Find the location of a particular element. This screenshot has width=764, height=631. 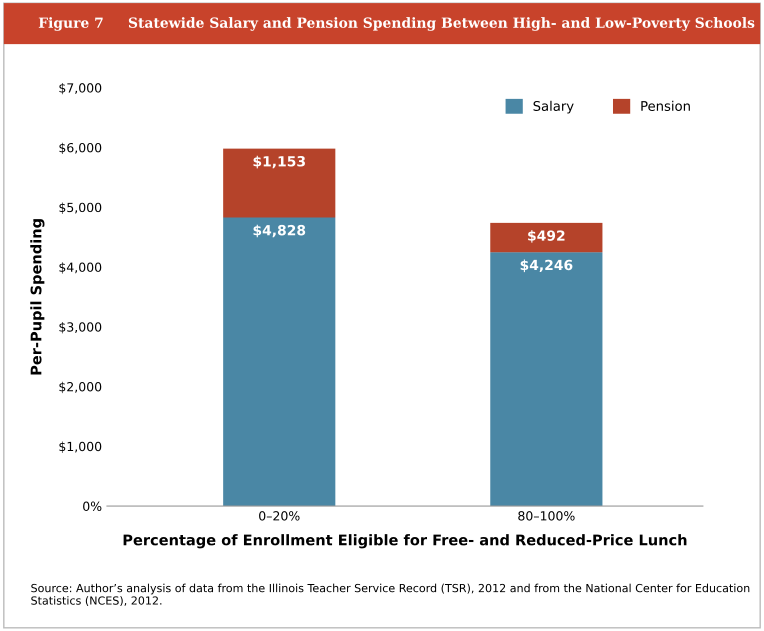

y-axis-title: Per-Pupil Spending is located at coordinates (37, 296).